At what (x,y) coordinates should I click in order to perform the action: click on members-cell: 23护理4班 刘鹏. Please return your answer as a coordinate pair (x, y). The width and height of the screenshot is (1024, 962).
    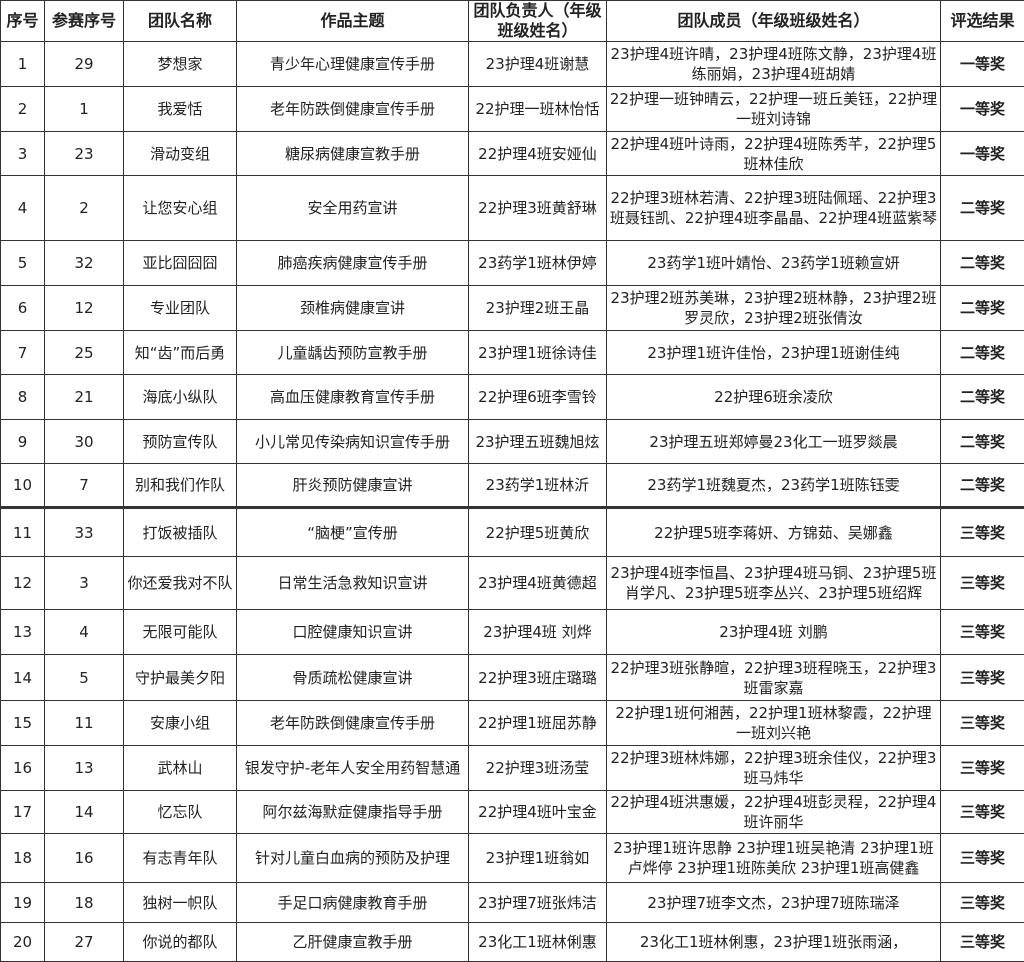
    Looking at the image, I should click on (774, 632).